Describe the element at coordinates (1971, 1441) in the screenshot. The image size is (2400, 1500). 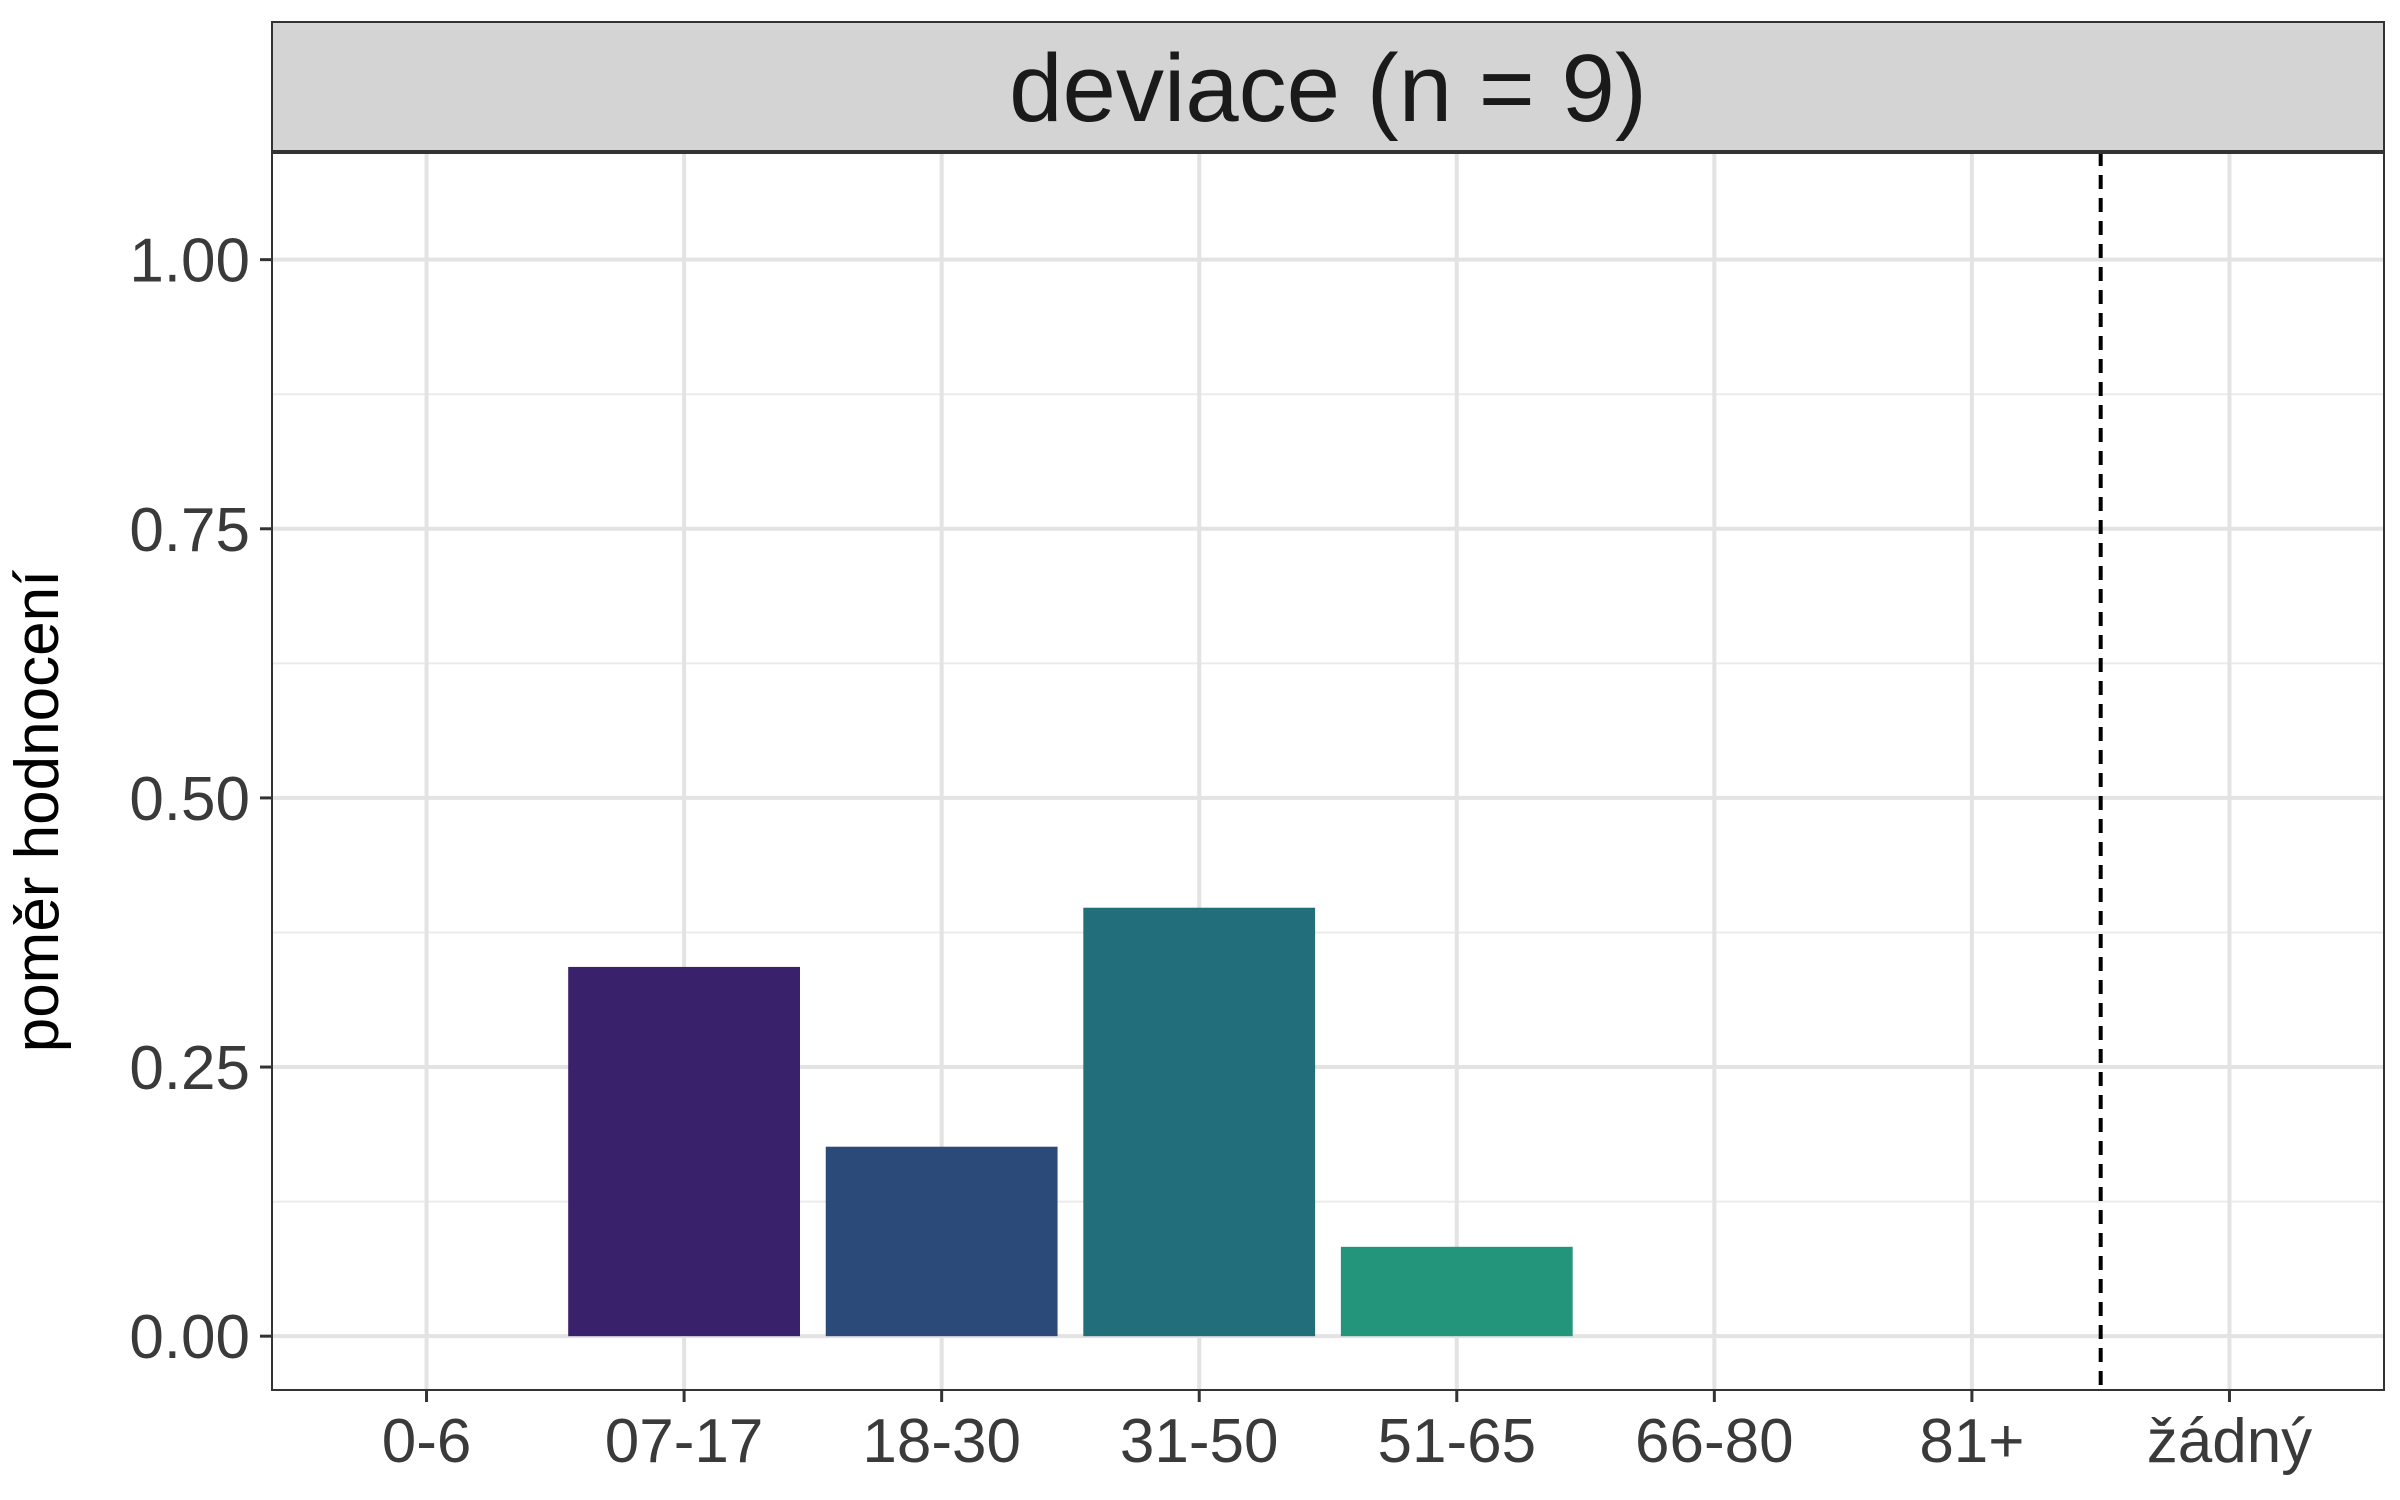
I see `x-tick-label: 81+` at that location.